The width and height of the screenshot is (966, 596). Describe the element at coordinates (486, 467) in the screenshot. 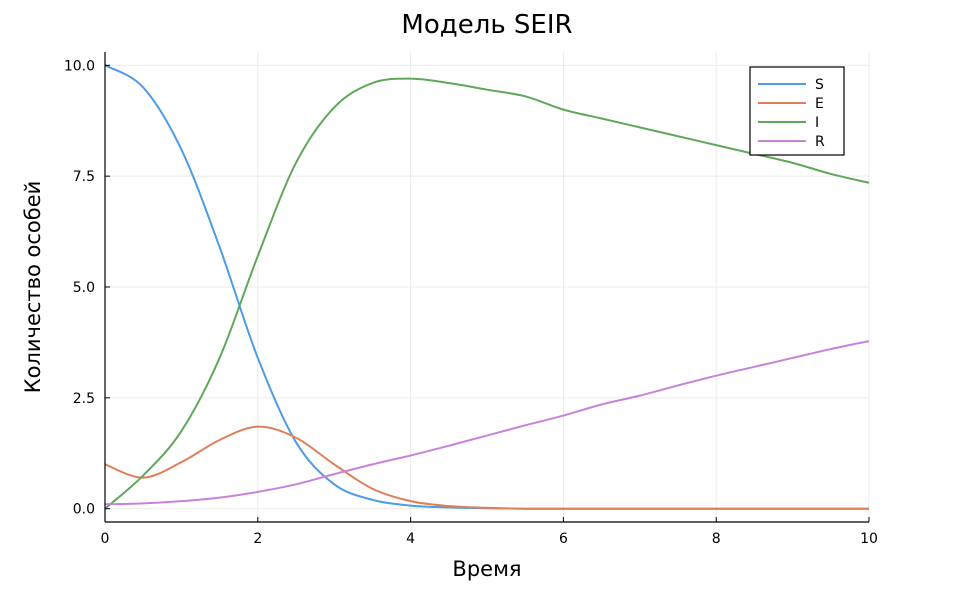

I see `series-line-E` at that location.